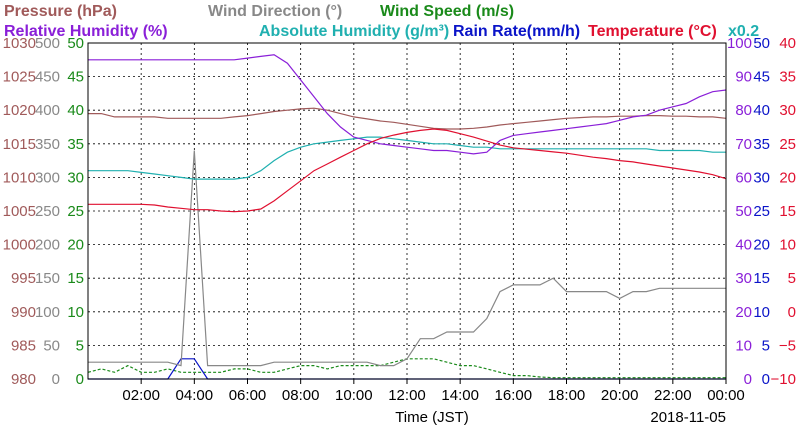 This screenshot has height=434, width=800. I want to click on tick-label-temperature: 30, so click(787, 110).